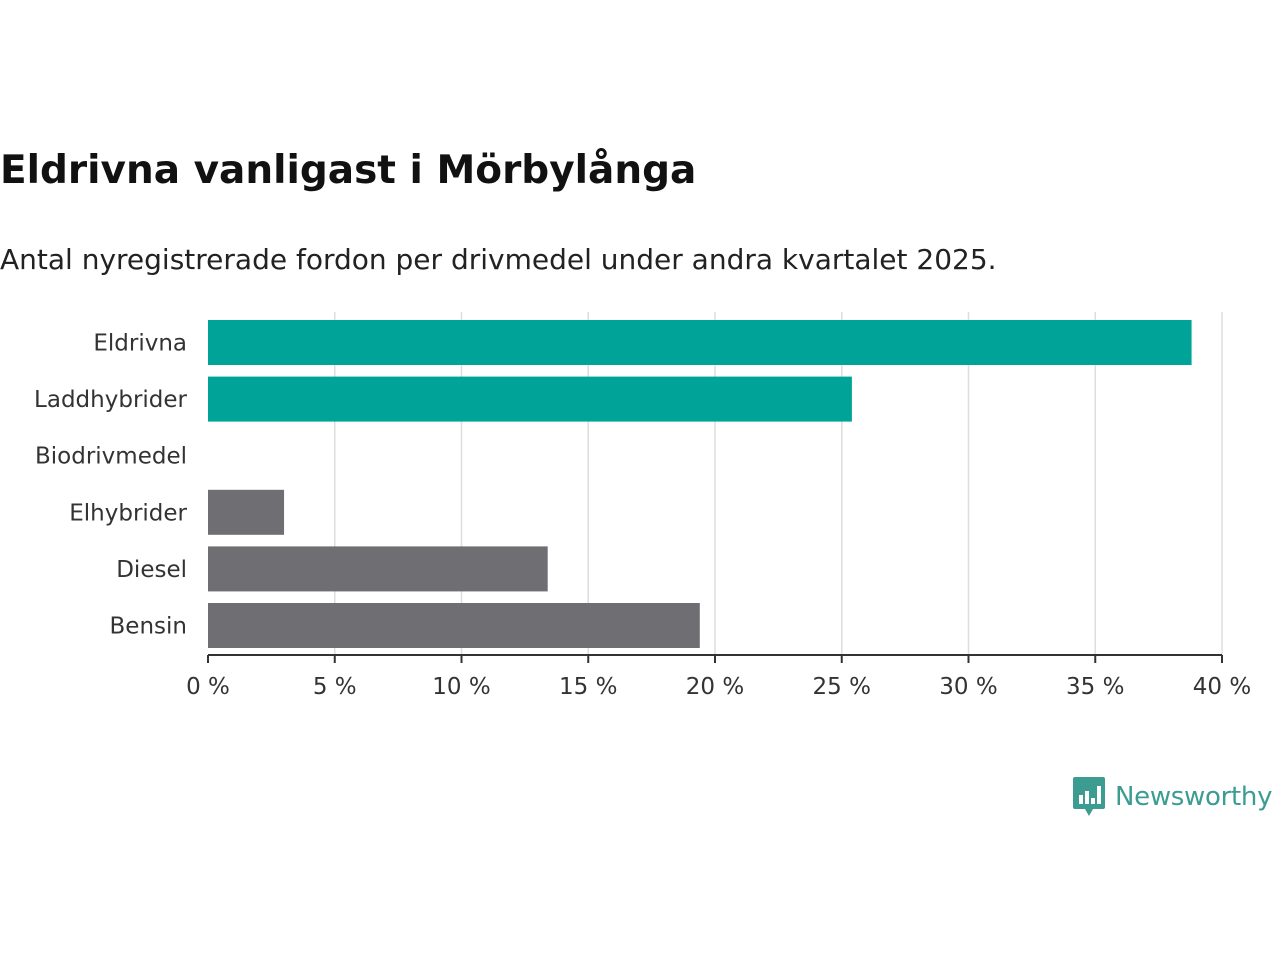 Image resolution: width=1280 pixels, height=960 pixels. I want to click on category-label: Eldrivna, so click(140, 344).